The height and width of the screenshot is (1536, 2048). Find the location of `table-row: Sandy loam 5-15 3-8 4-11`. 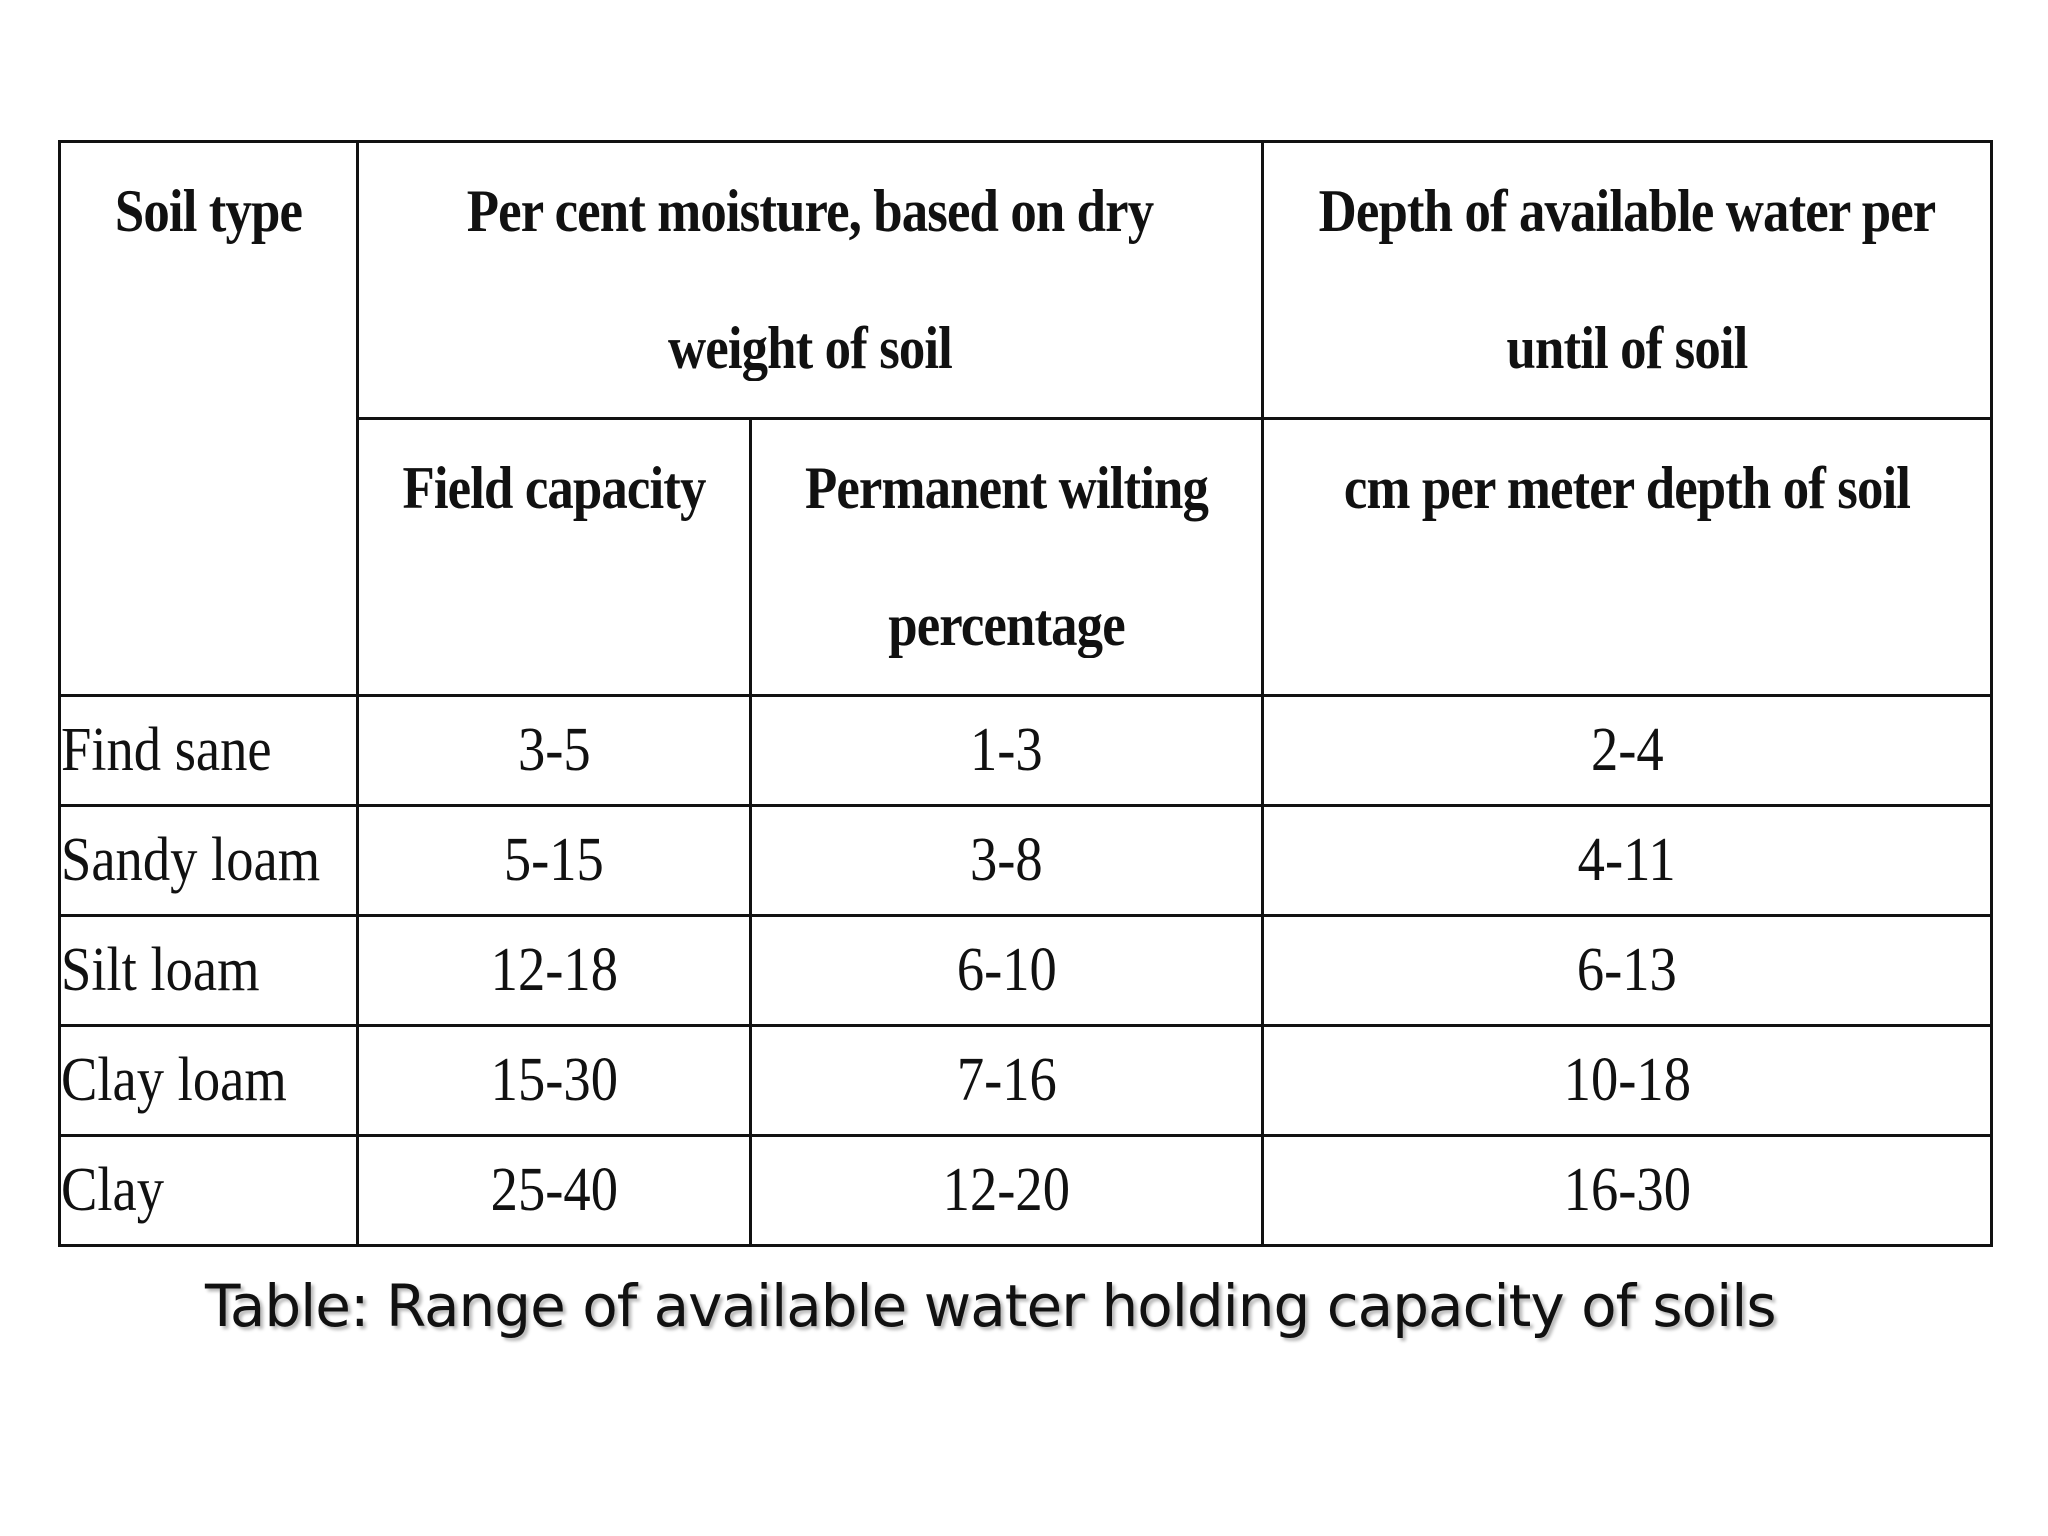

table-row: Sandy loam 5-15 3-8 4-11 is located at coordinates (1025, 860).